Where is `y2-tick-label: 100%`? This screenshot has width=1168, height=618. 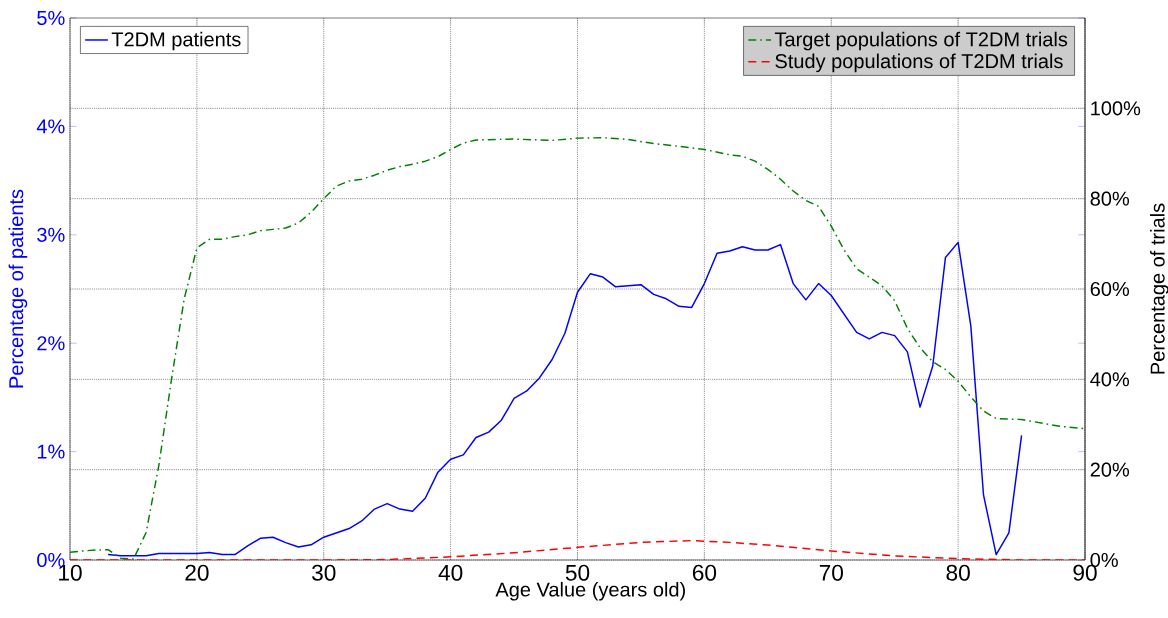
y2-tick-label: 100% is located at coordinates (1116, 108).